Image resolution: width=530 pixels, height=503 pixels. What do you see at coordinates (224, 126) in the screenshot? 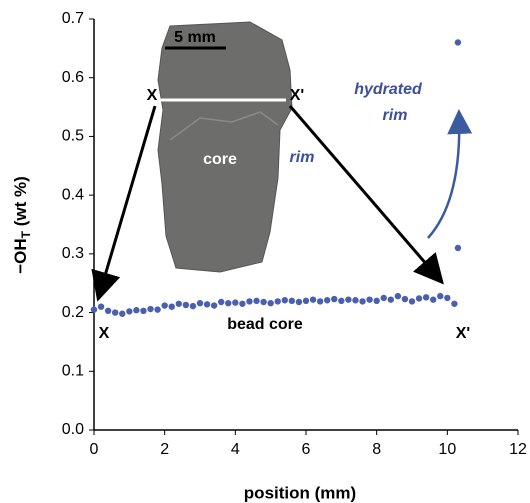
I see `photo-crack` at bounding box center [224, 126].